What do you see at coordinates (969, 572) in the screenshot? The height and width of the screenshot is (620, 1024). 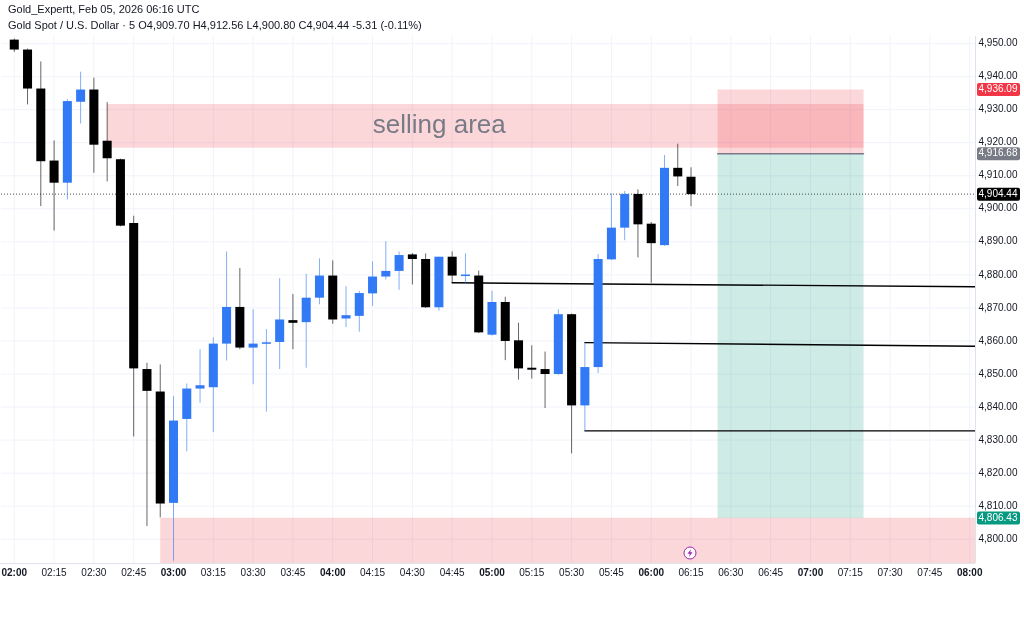 I see `x-tick-label: 08:00` at bounding box center [969, 572].